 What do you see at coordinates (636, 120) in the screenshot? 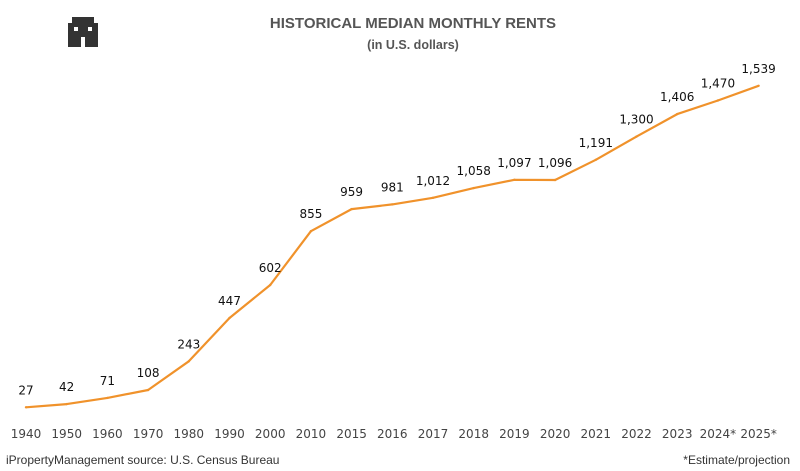
I see `data-label: 1,300` at bounding box center [636, 120].